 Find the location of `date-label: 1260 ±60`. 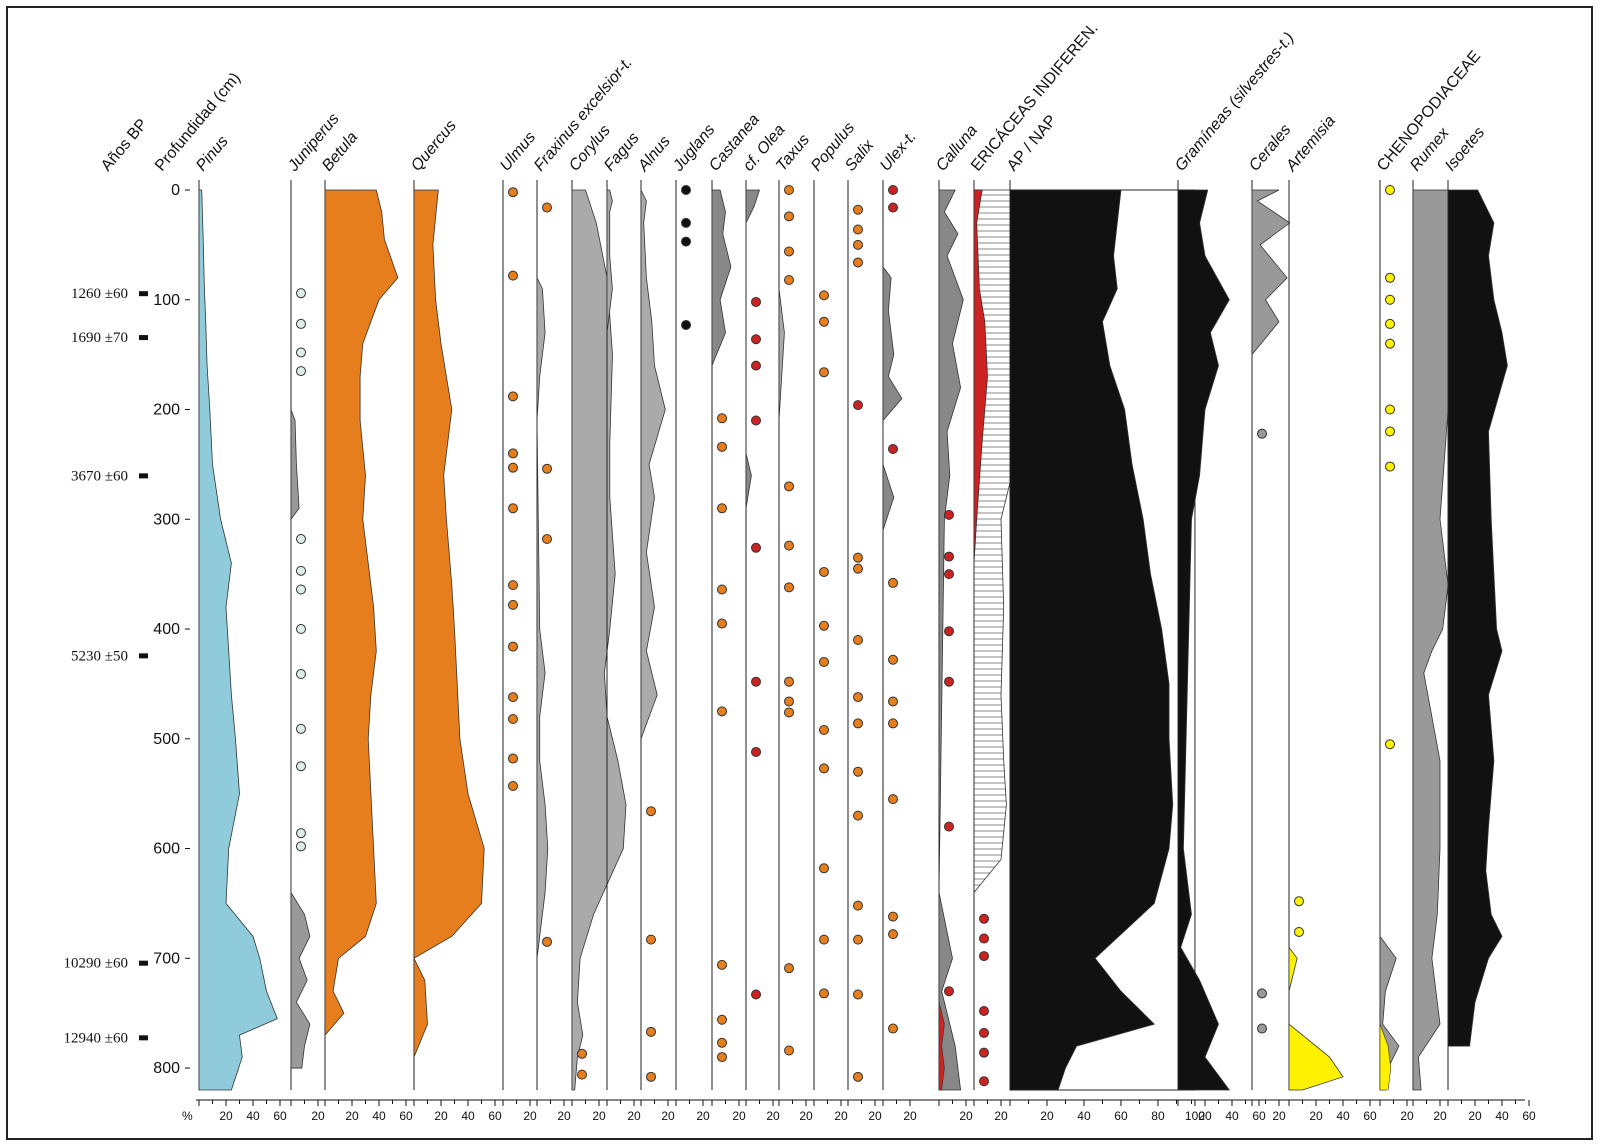

date-label: 1260 ±60 is located at coordinates (99, 294).